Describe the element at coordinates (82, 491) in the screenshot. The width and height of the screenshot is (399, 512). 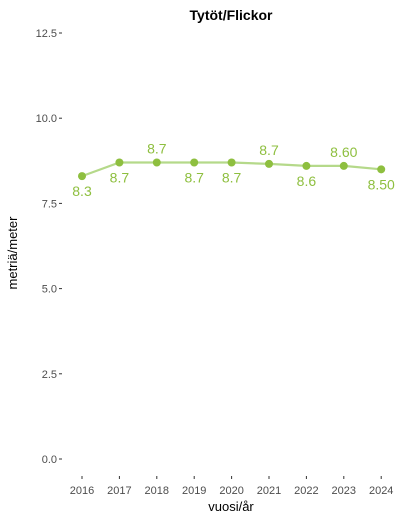
I see `x-tick-label: 2016` at that location.